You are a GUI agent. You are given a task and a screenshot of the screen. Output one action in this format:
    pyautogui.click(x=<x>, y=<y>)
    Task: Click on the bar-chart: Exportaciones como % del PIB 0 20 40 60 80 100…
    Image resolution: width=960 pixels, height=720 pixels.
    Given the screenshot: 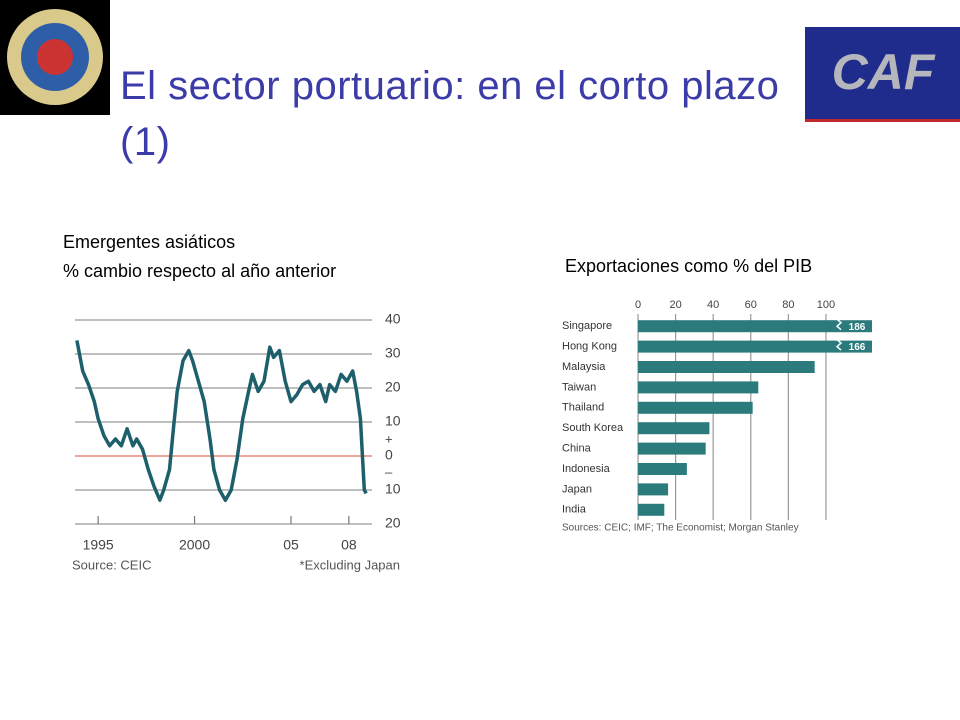 What is the action you would take?
    pyautogui.click(x=717, y=395)
    